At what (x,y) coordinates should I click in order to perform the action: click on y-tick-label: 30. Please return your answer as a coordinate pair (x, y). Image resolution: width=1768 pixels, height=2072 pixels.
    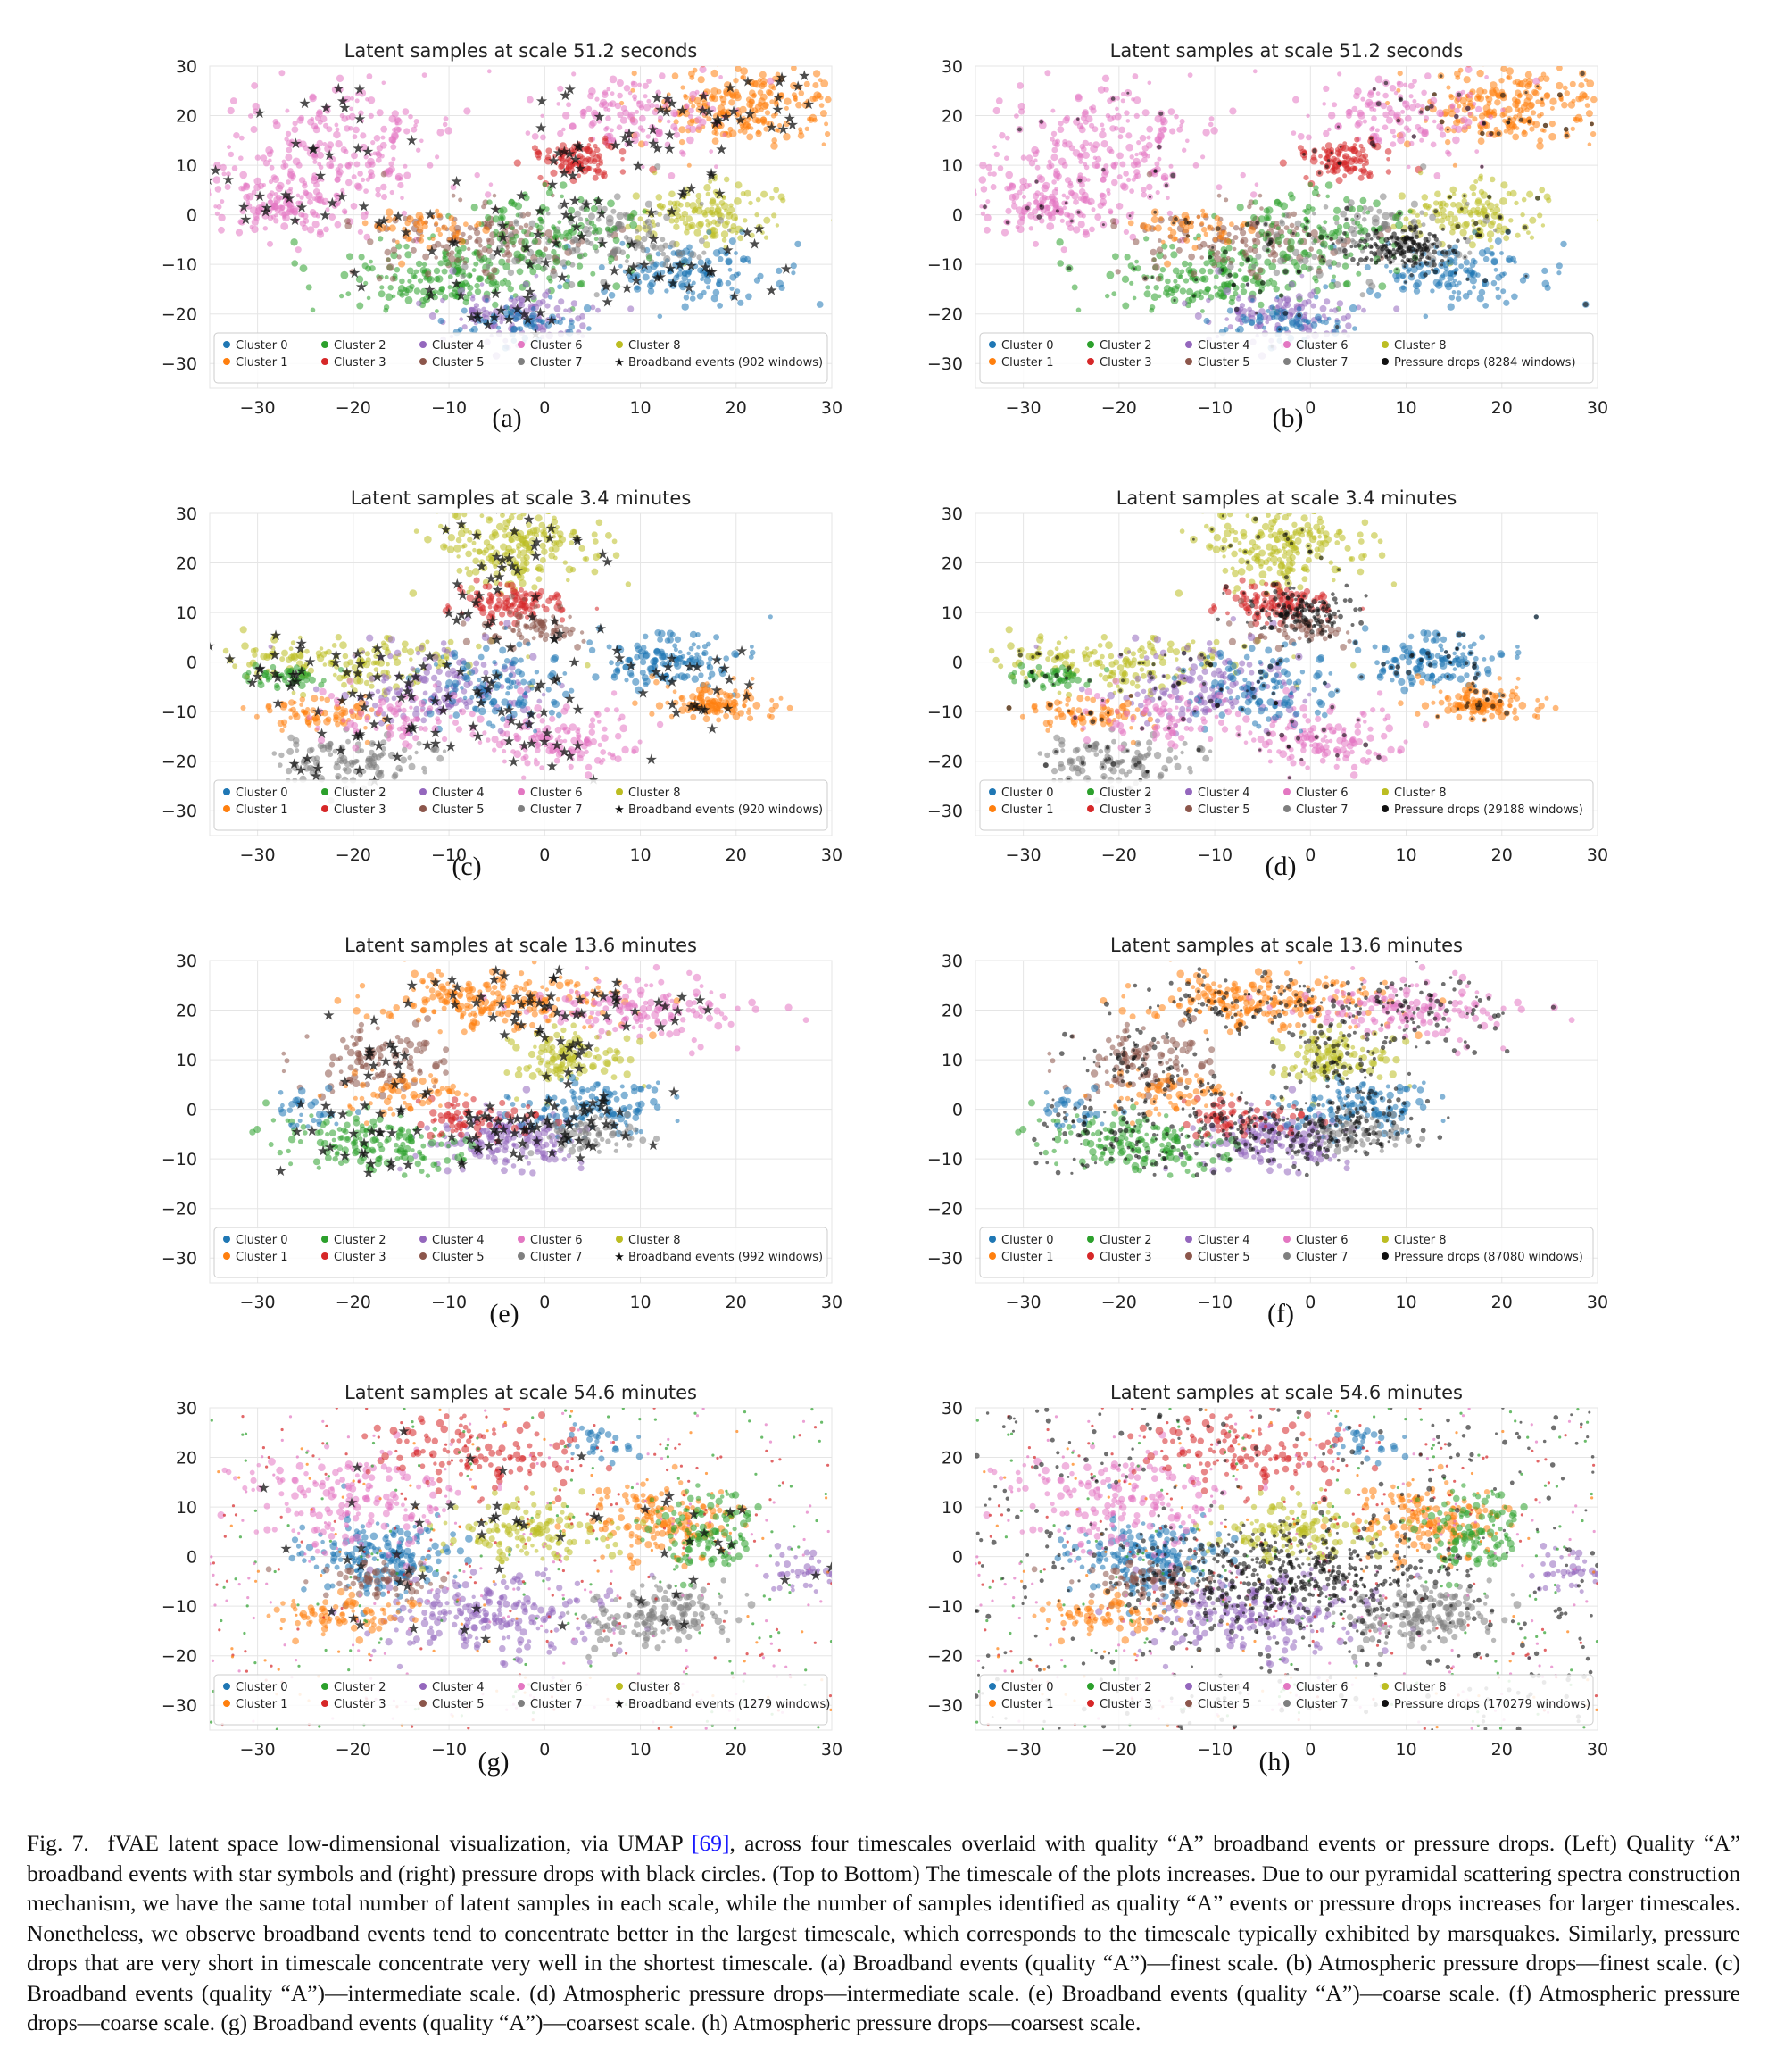
    Looking at the image, I should click on (186, 67).